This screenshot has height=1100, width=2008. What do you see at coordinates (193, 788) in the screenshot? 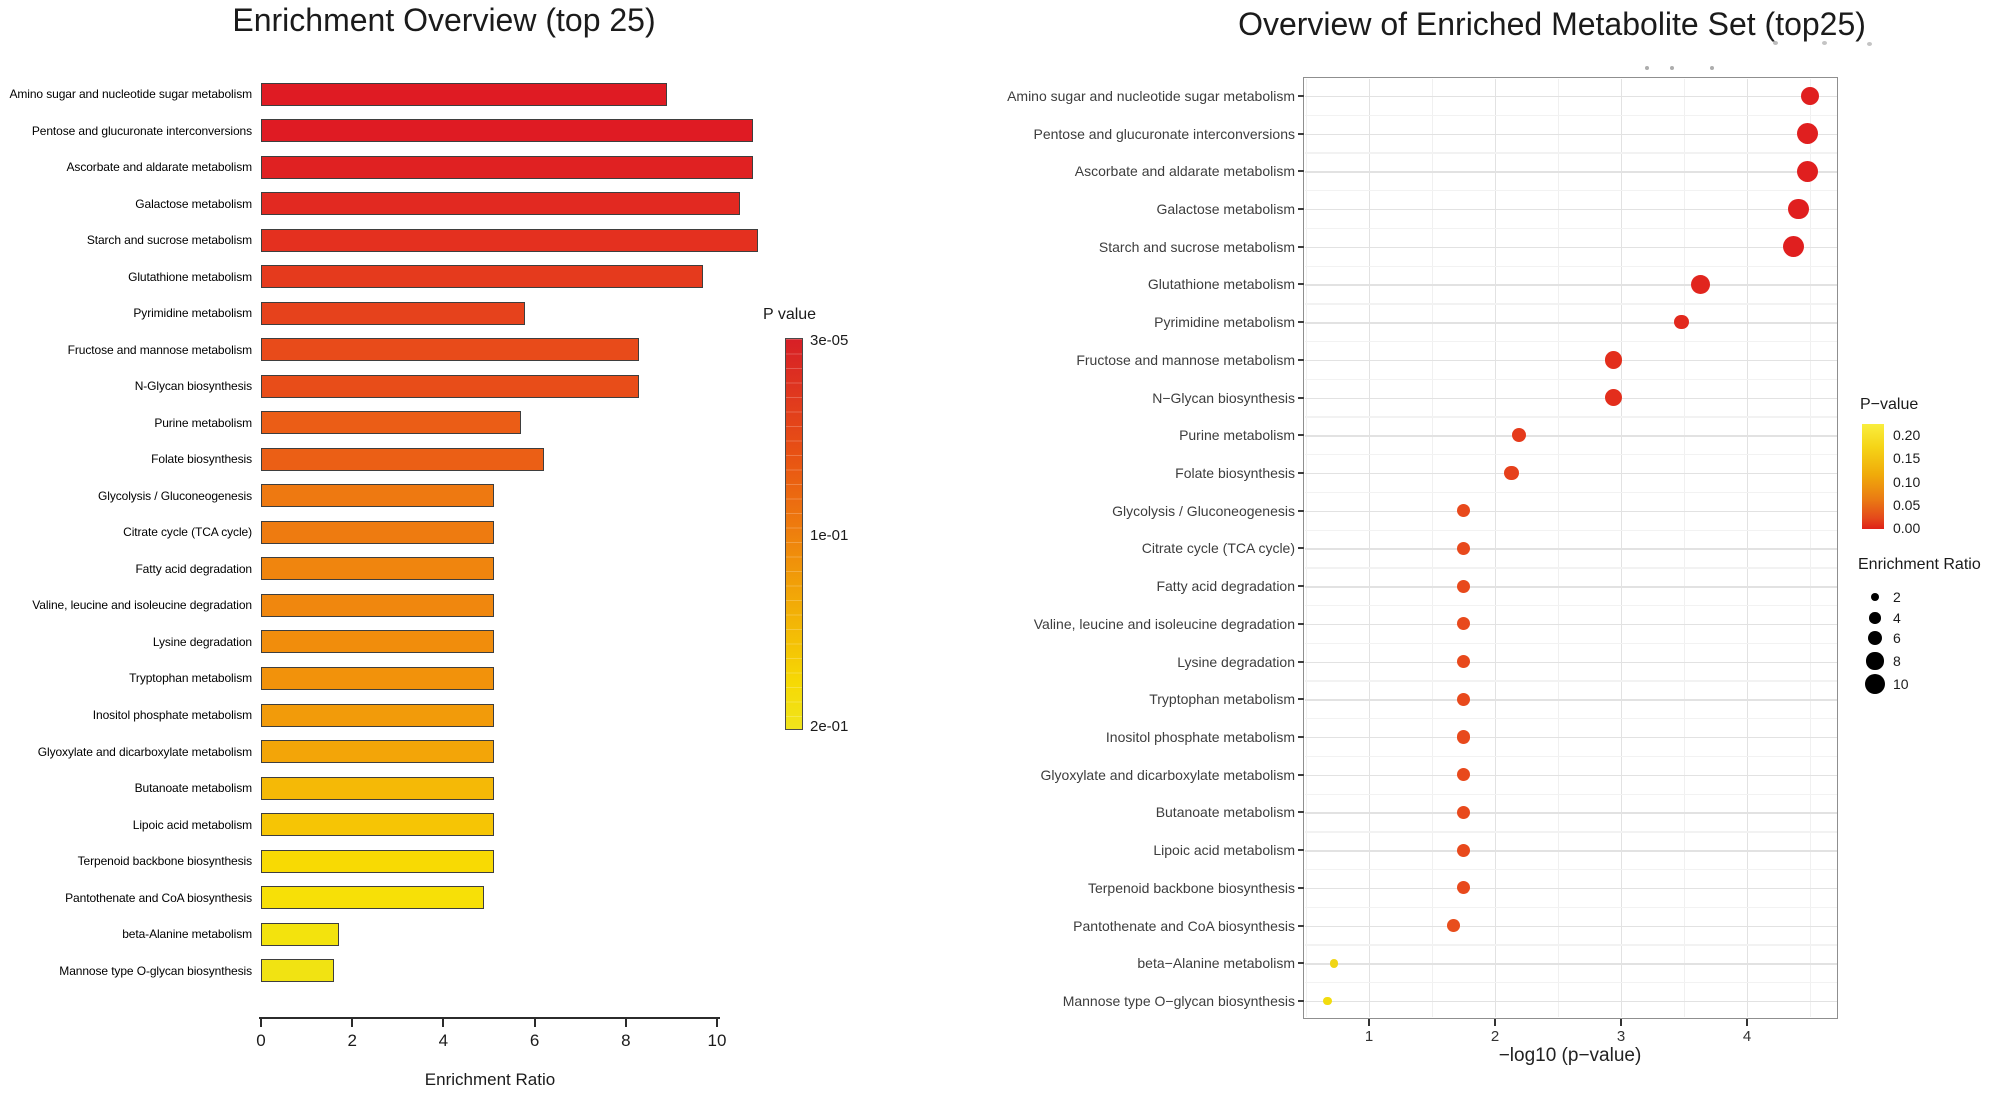
I see `category-label: Butanoate metabolism` at bounding box center [193, 788].